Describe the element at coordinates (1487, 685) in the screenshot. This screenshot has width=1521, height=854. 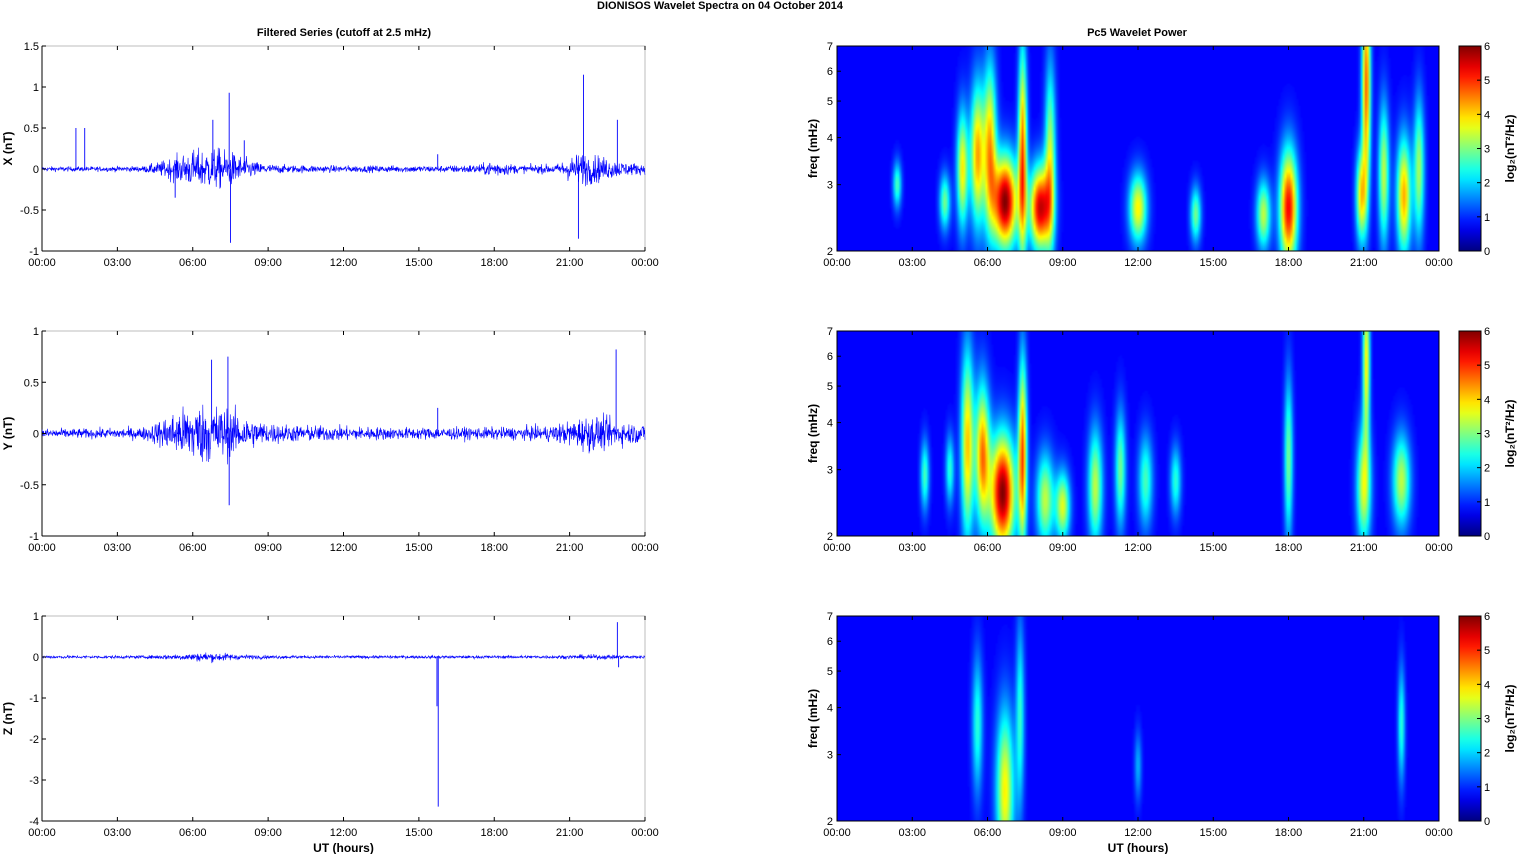
I see `colorbar-tick-label-Z-4: 4` at that location.